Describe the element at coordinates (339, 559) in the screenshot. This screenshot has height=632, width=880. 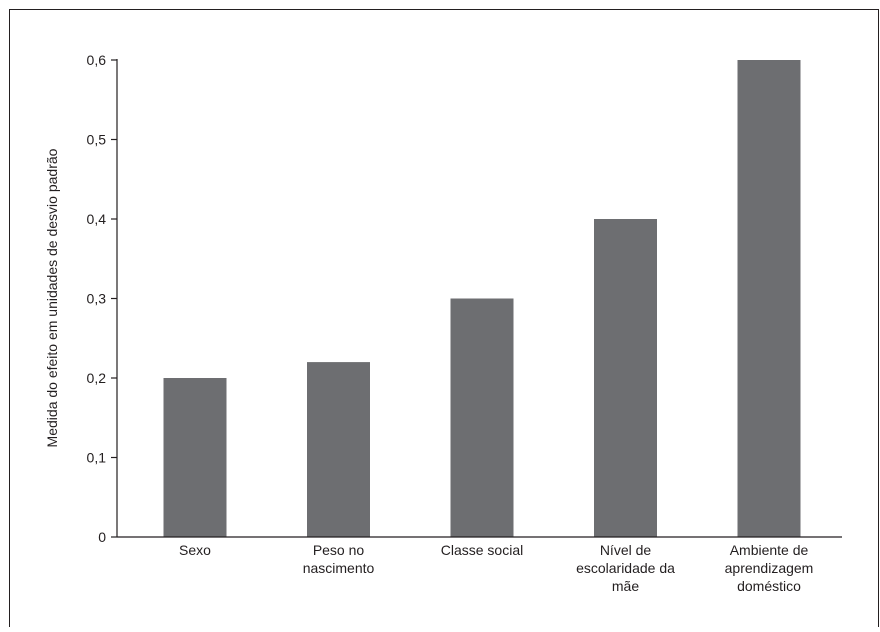
I see `x-category-label: Peso no nascimento` at that location.